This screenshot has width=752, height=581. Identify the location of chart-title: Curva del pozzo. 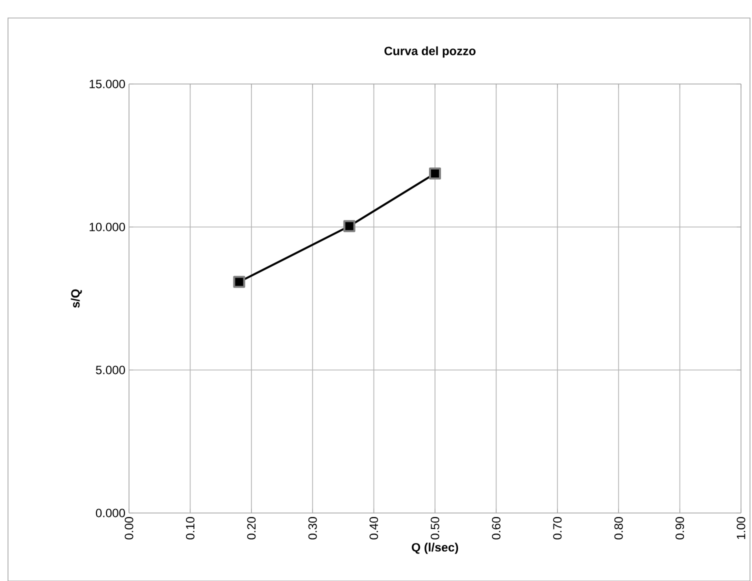
(430, 52).